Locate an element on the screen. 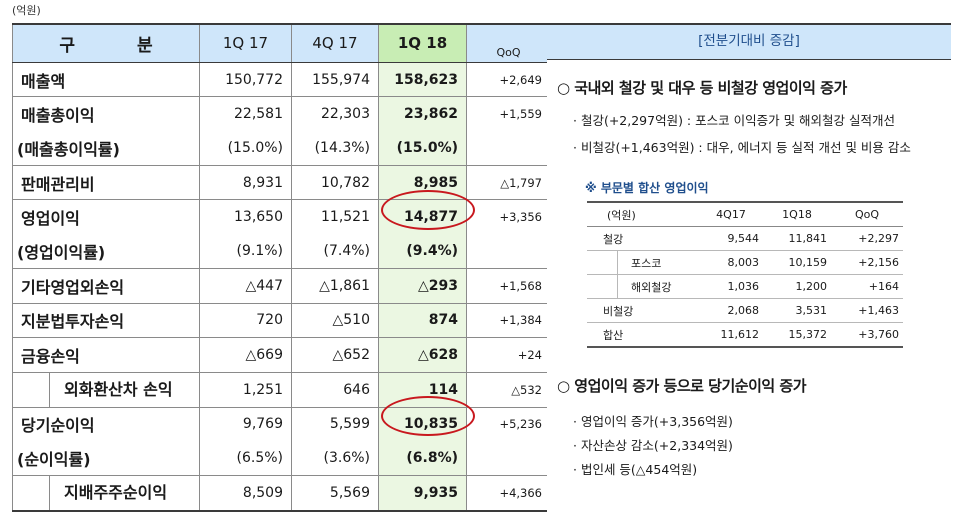 Image resolution: width=960 pixels, height=516 pixels. cell-4q17: (3.6%) is located at coordinates (335, 458).